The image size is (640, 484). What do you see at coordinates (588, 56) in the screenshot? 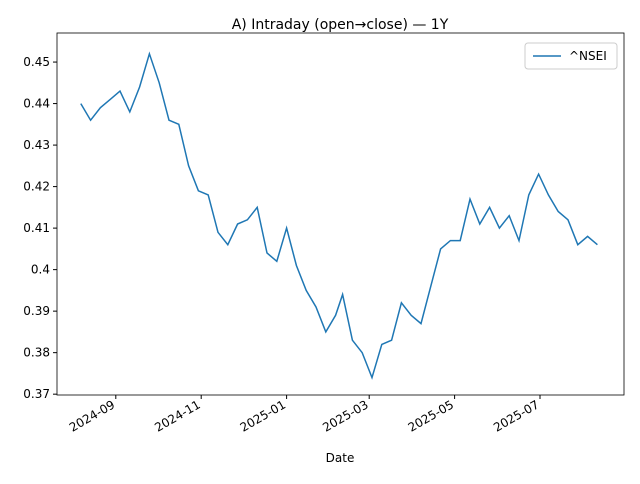
I see `legend-label: ^NSEI` at bounding box center [588, 56].